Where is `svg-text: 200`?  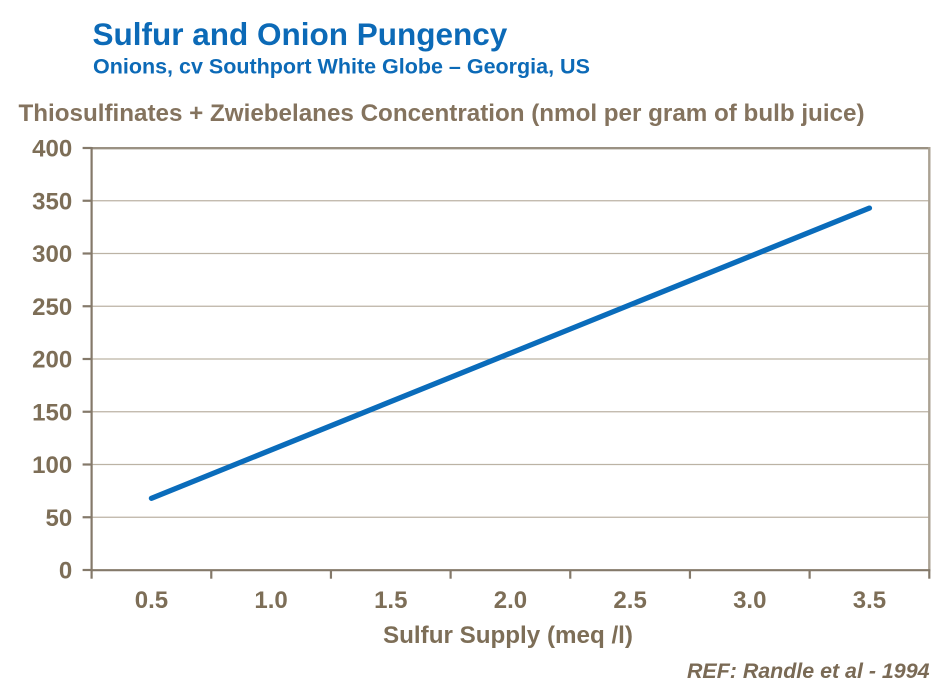
svg-text: 200 is located at coordinates (52, 360).